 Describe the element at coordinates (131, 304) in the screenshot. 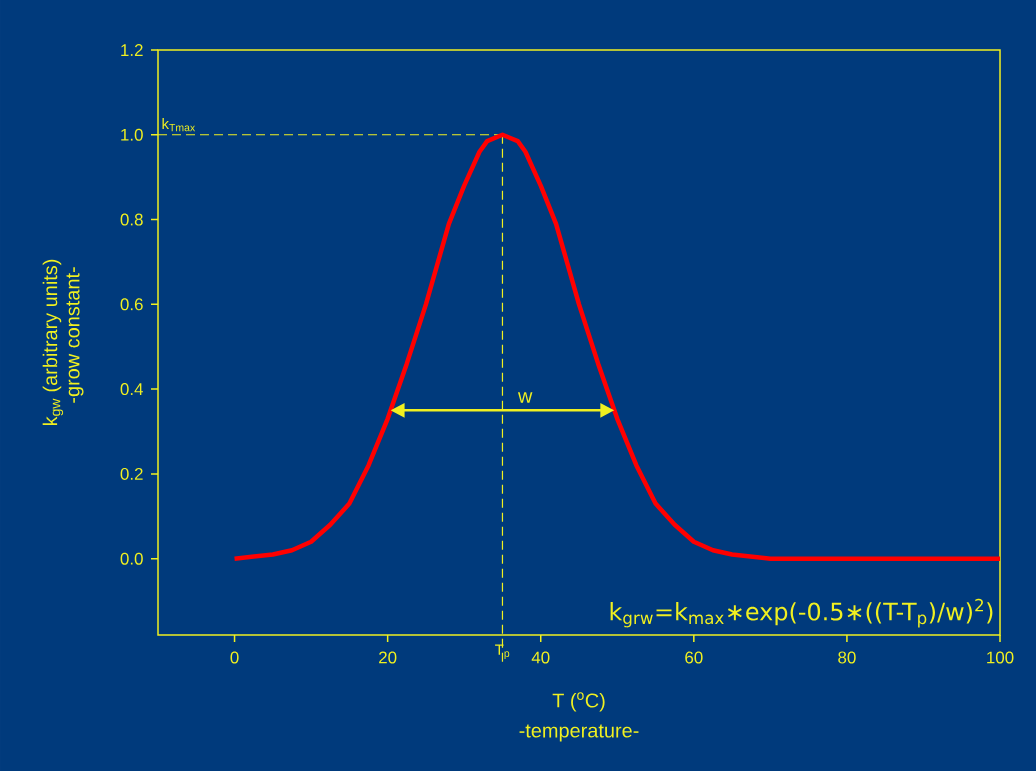

I see `y-tick-label: 0.6` at that location.